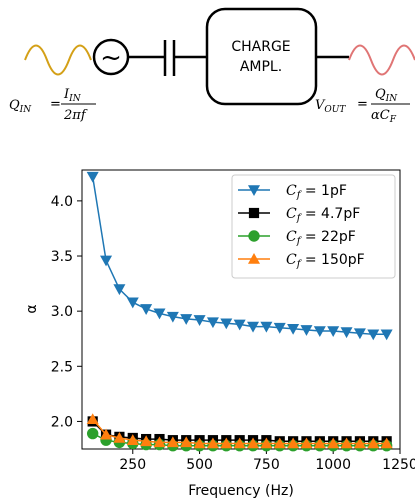 This screenshot has height=501, width=415. What do you see at coordinates (62, 312) in the screenshot?
I see `y-tick-label: 3.0` at bounding box center [62, 312].